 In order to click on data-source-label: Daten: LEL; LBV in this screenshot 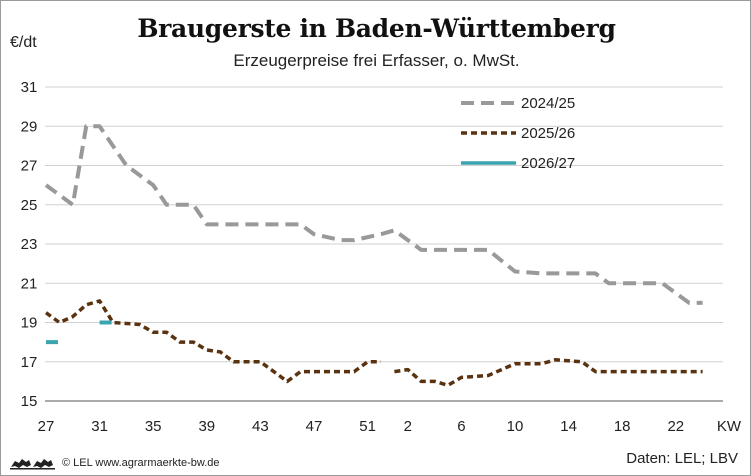, I will do `click(682, 458)`.